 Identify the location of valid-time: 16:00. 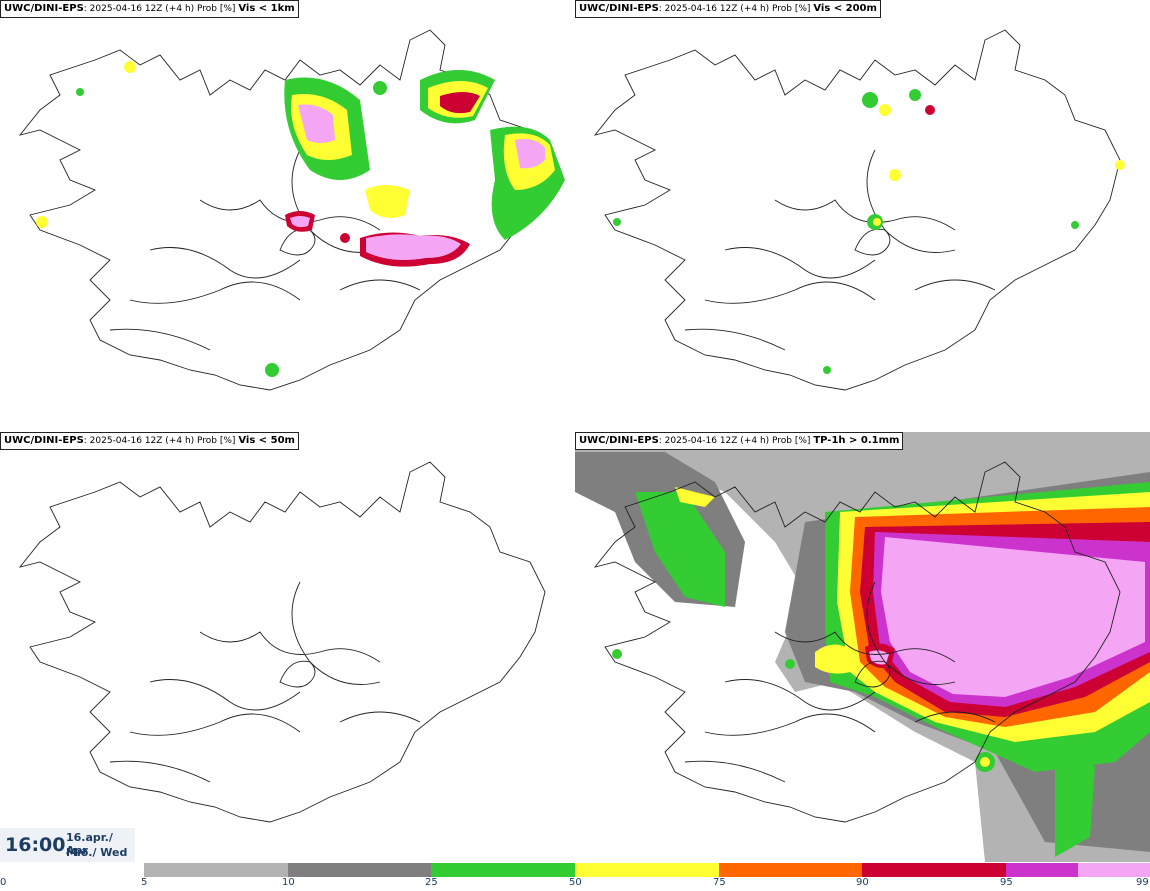
(35, 845).